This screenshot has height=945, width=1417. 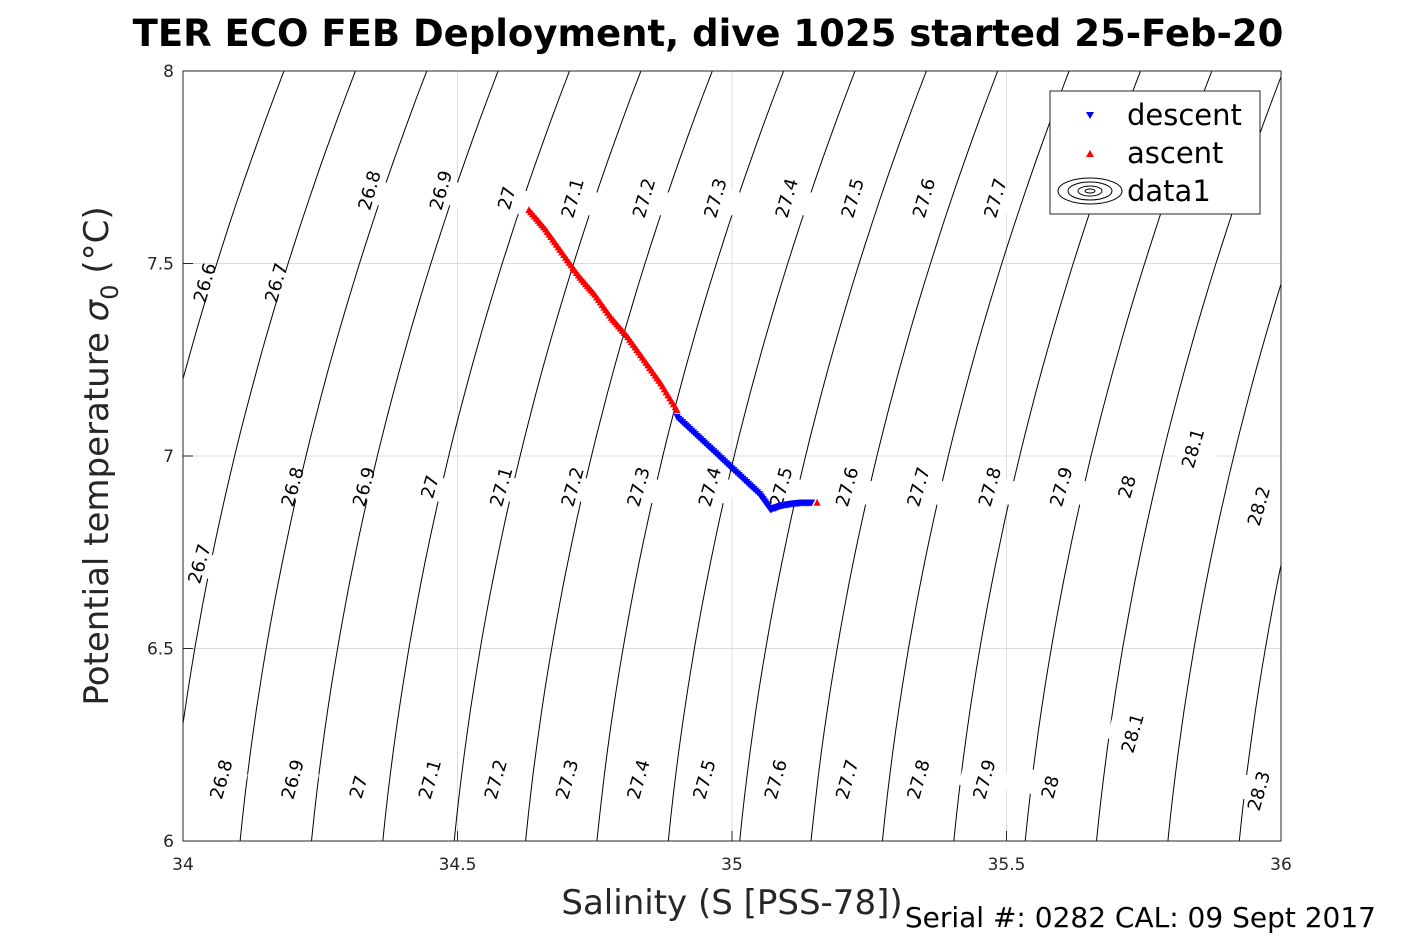 I want to click on legend-ascent-marker, so click(x=1090, y=153).